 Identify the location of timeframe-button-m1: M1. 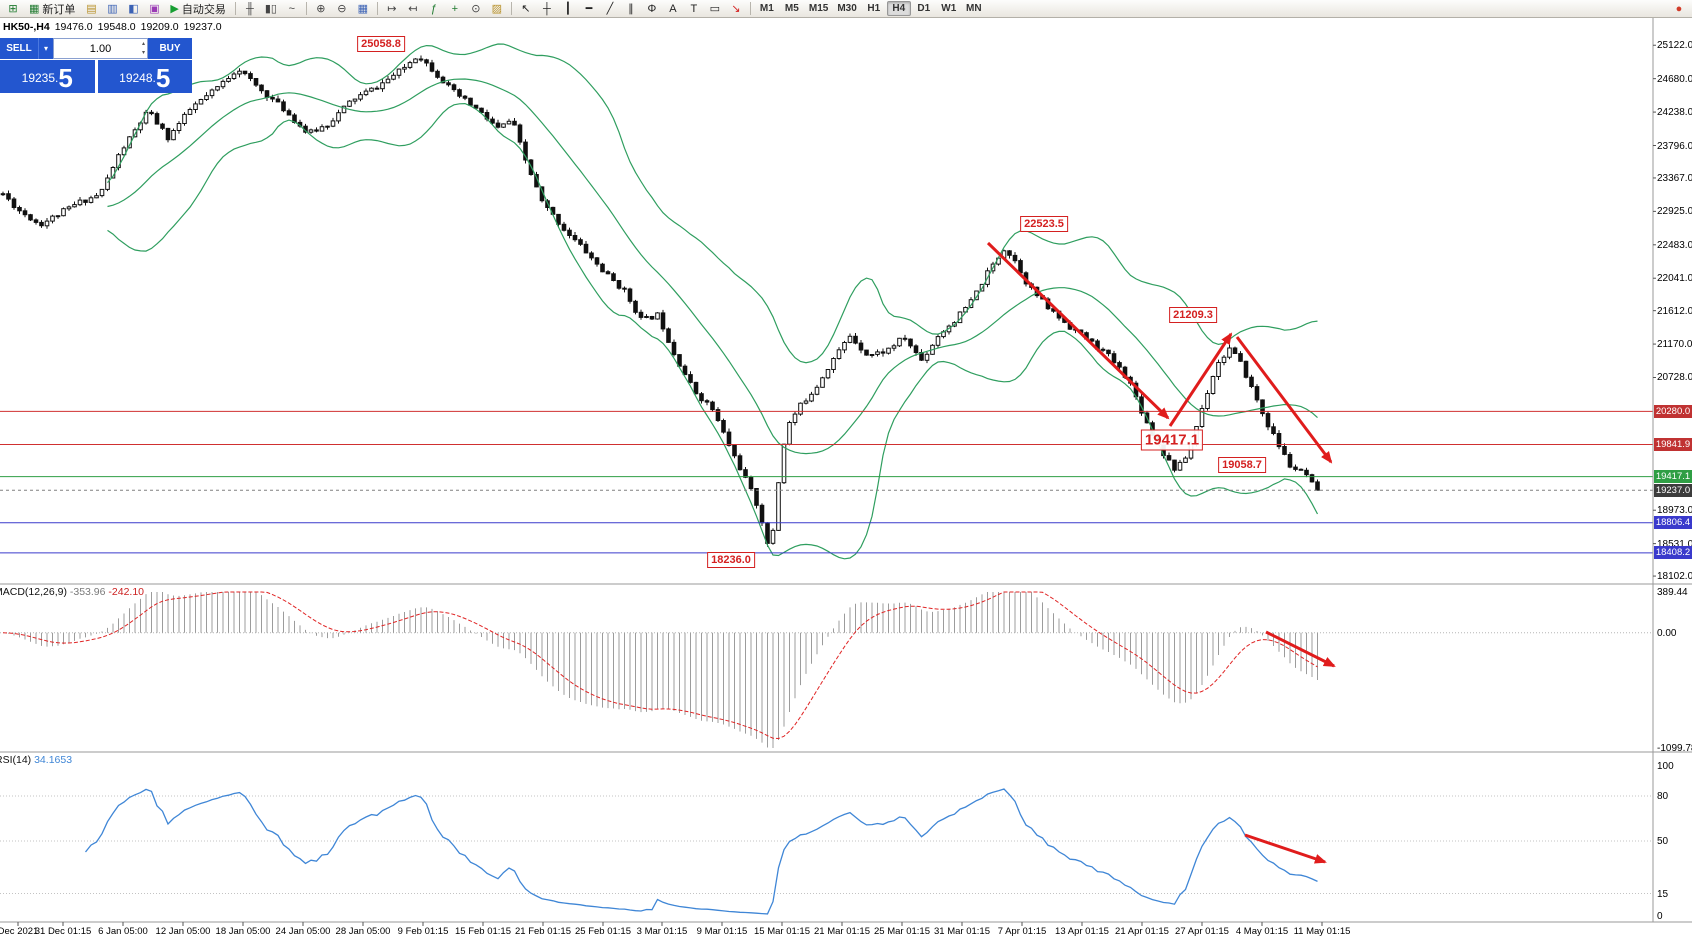
(766, 8).